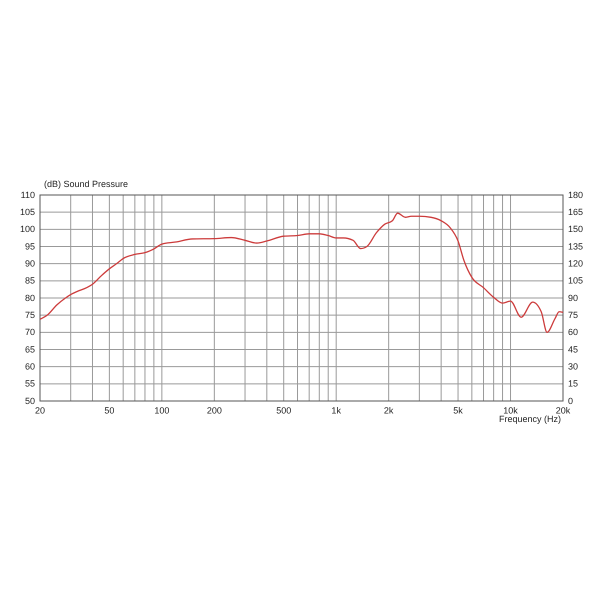  I want to click on y2-tick-label: 120, so click(576, 263).